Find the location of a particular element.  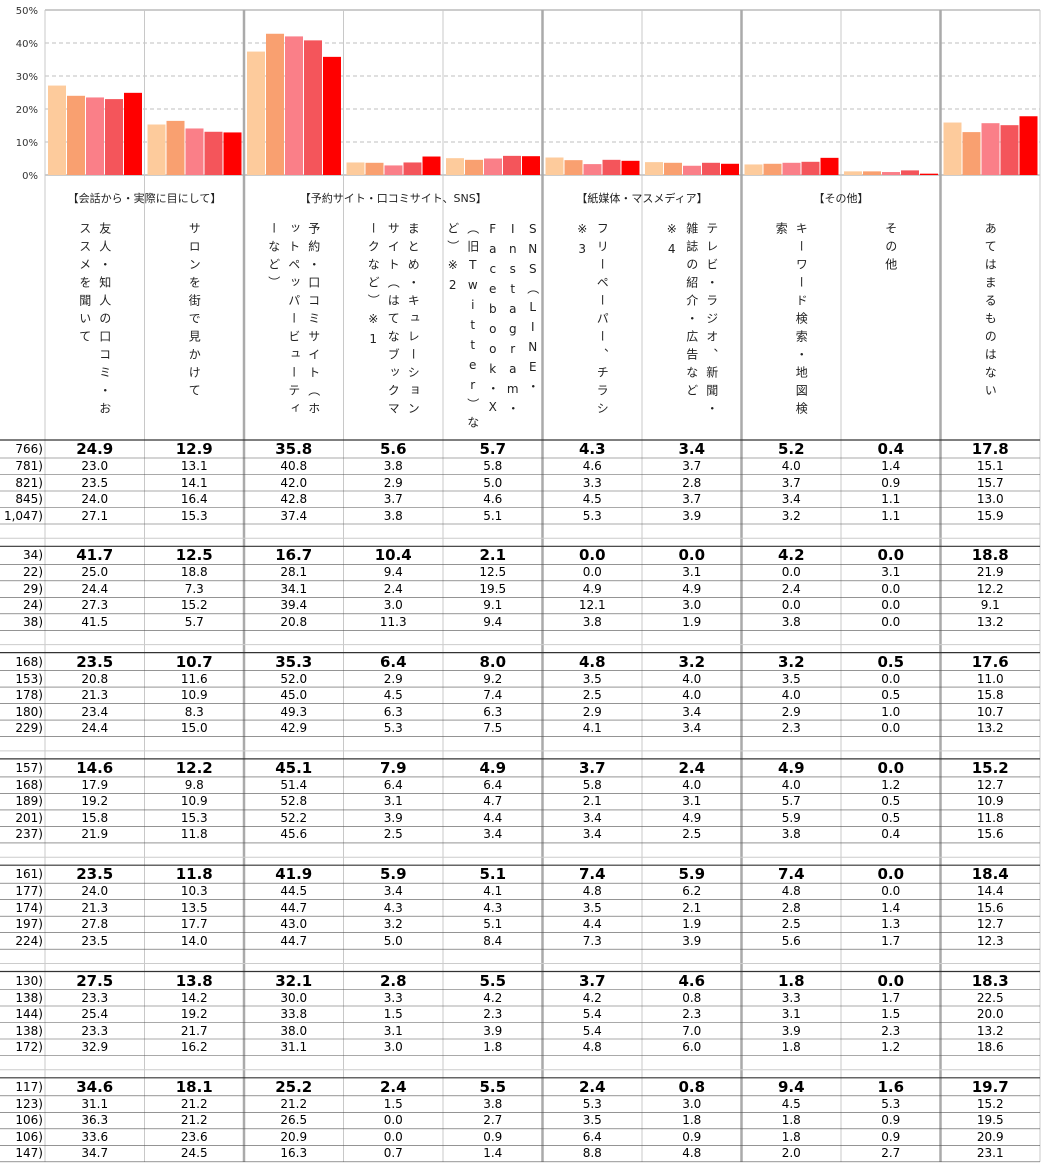

cell: 10.7 is located at coordinates (194, 661).